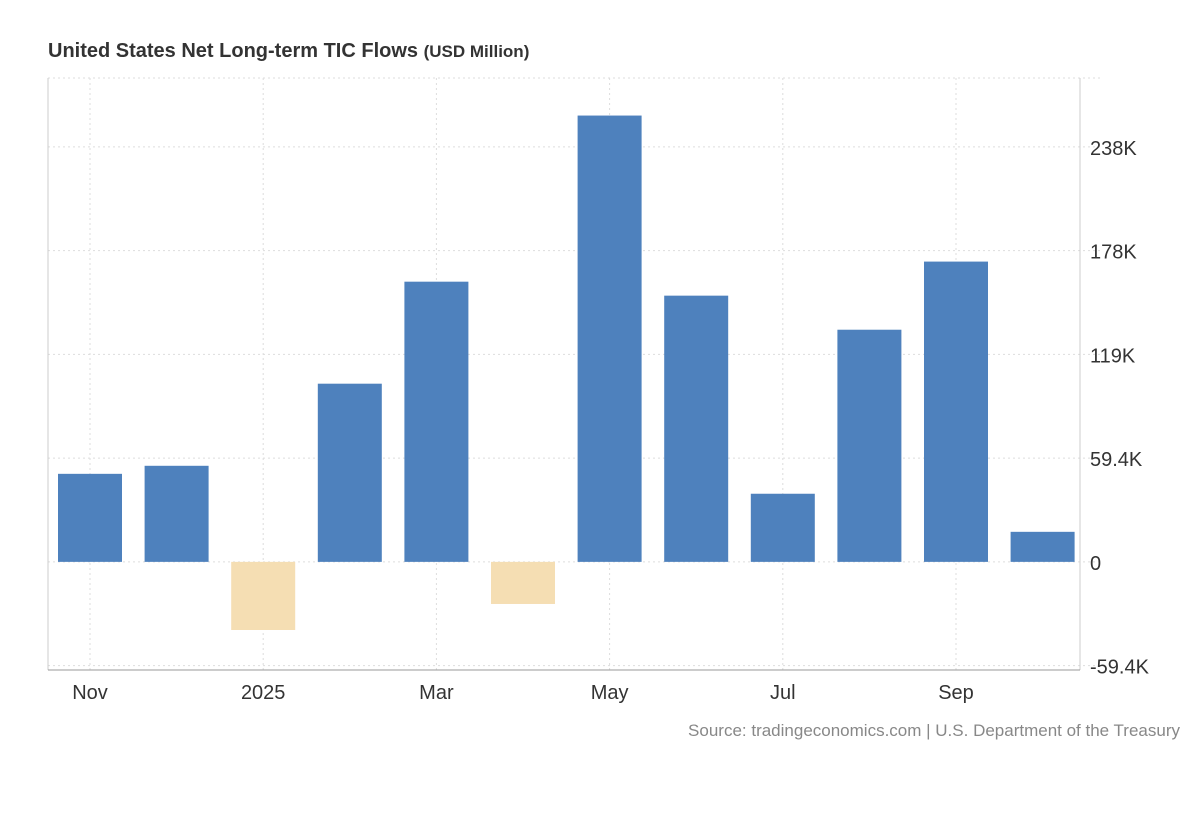 This screenshot has width=1200, height=820. I want to click on bar-apr-2025, so click(523, 582).